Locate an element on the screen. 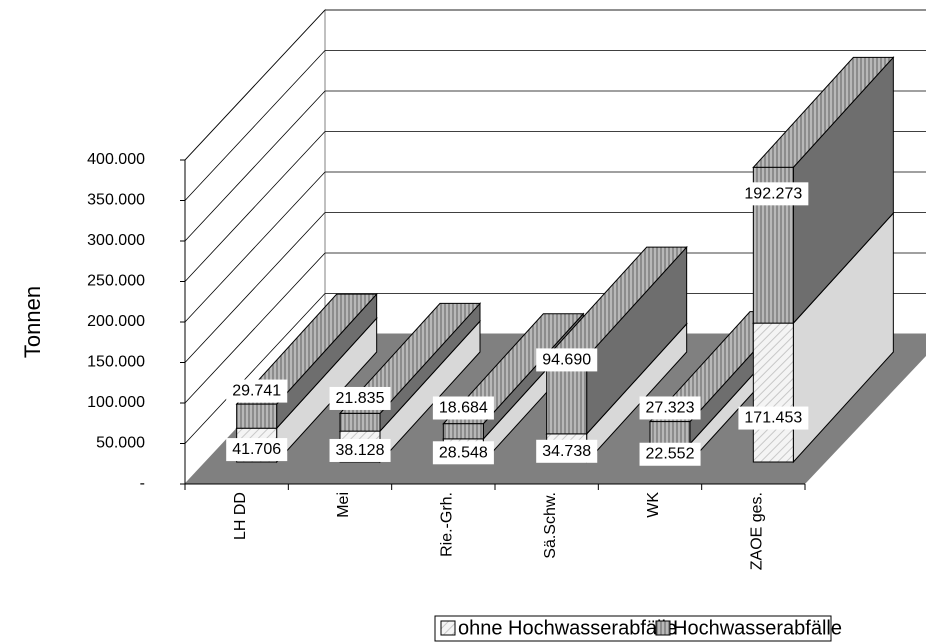  value-label: 28.548 is located at coordinates (463, 452).